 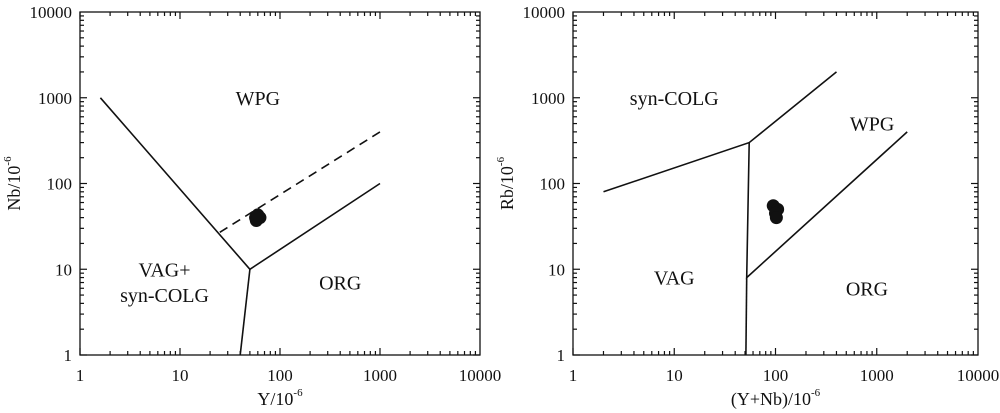 What do you see at coordinates (164, 270) in the screenshot?
I see `region-label: VAG+` at bounding box center [164, 270].